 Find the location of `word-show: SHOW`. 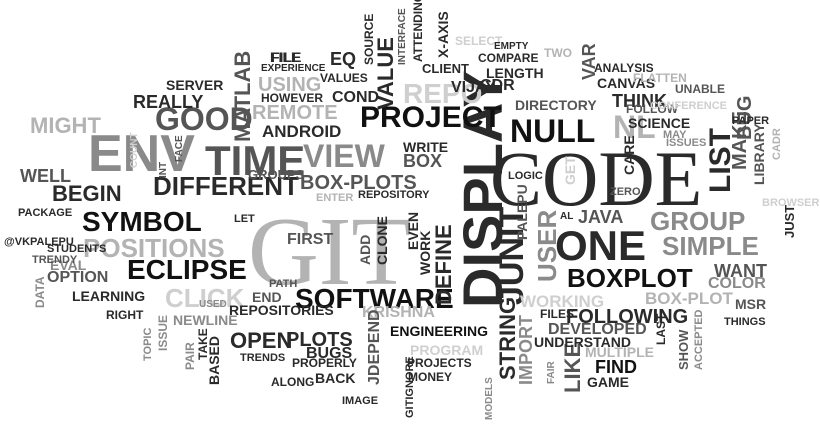

word-show: SHOW is located at coordinates (683, 349).